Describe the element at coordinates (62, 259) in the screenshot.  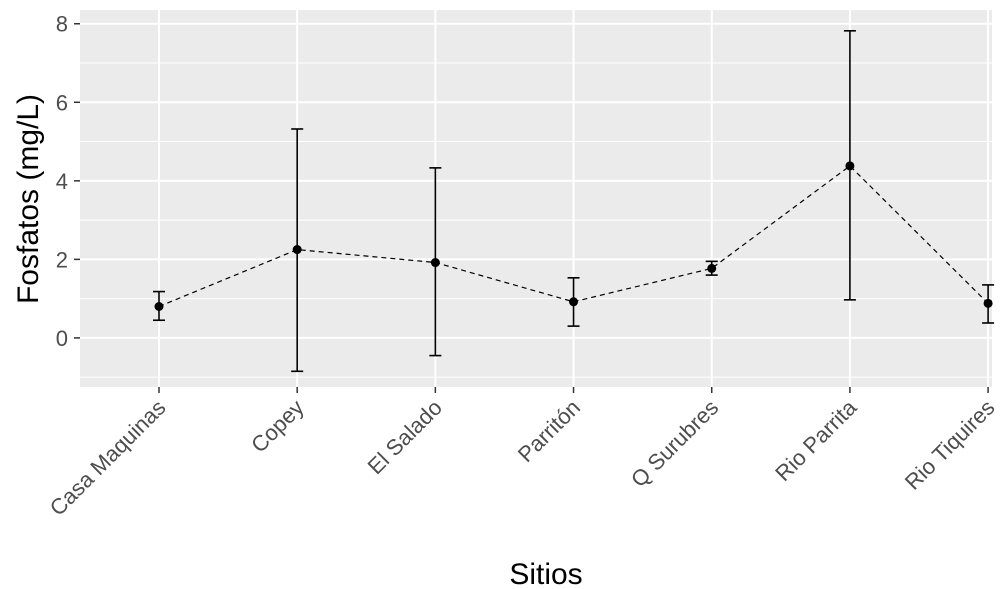
I see `y-tick-label: 2` at that location.